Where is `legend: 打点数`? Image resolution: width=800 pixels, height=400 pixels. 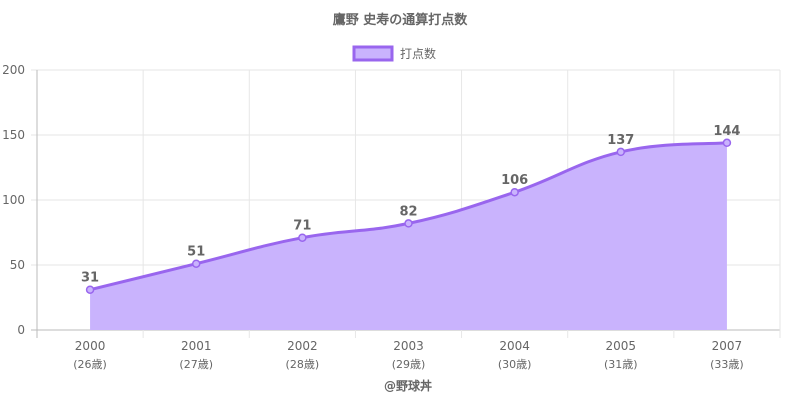 legend: 打点数 is located at coordinates (394, 53).